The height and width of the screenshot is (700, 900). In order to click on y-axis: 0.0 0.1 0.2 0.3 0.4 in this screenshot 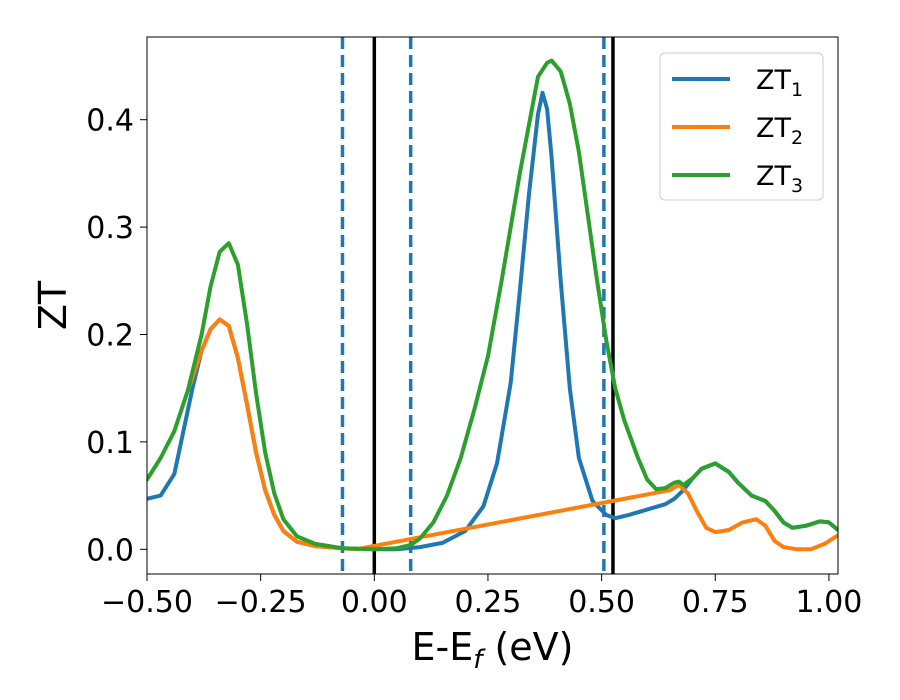, I will do `click(116, 336)`.